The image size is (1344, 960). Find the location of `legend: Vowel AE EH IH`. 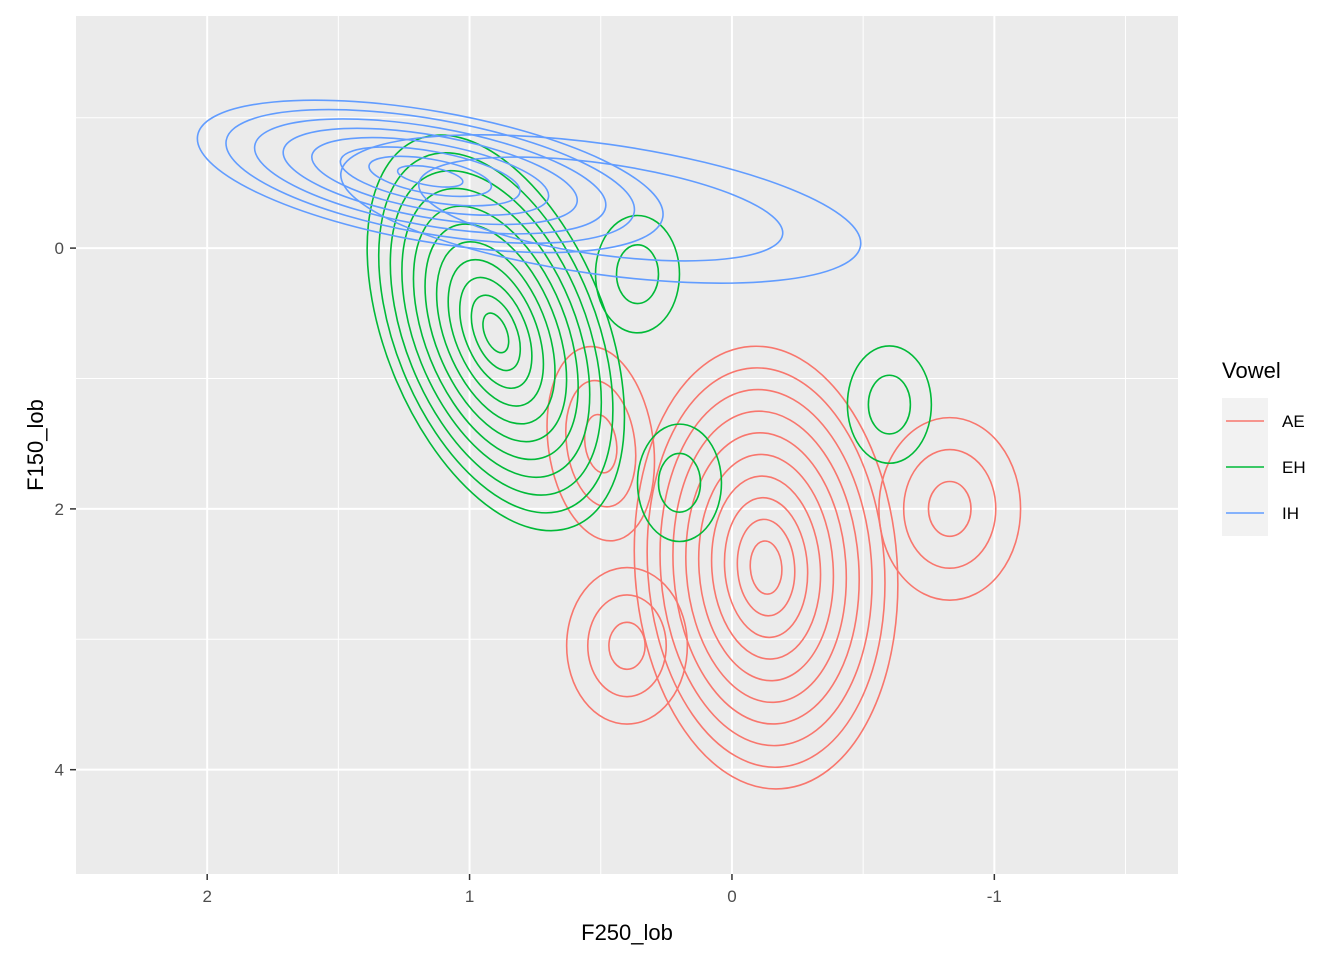

legend: Vowel AE EH IH is located at coordinates (1264, 447).